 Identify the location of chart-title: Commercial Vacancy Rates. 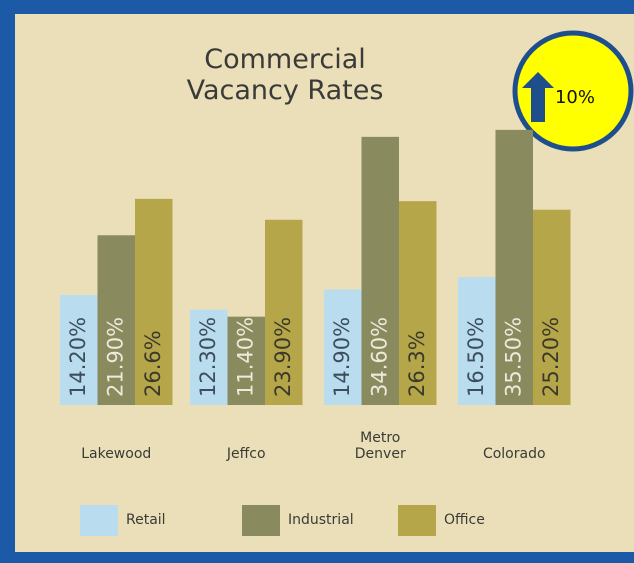
(285, 75).